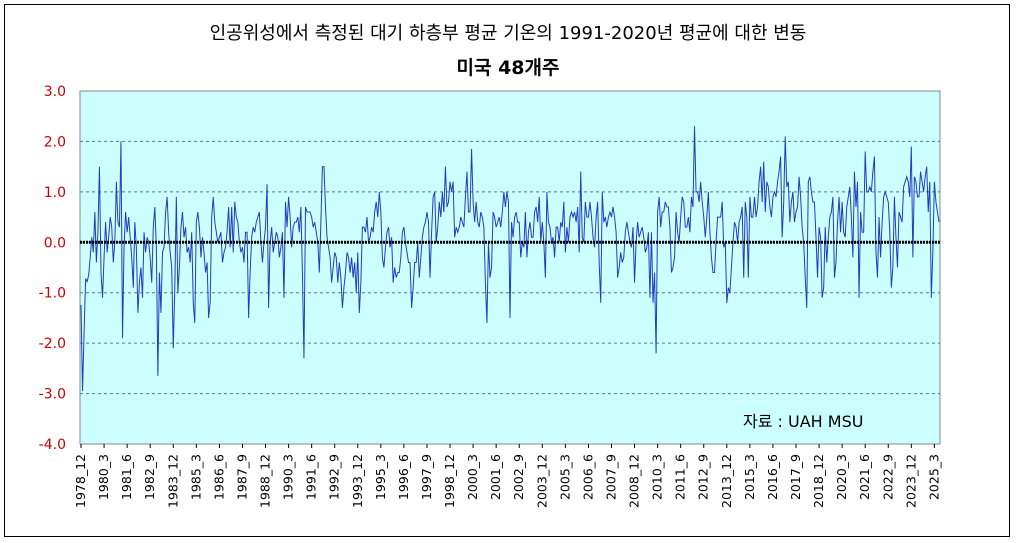 The image size is (1016, 543). What do you see at coordinates (218, 477) in the screenshot?
I see `x-tick-label: 1986_6` at bounding box center [218, 477].